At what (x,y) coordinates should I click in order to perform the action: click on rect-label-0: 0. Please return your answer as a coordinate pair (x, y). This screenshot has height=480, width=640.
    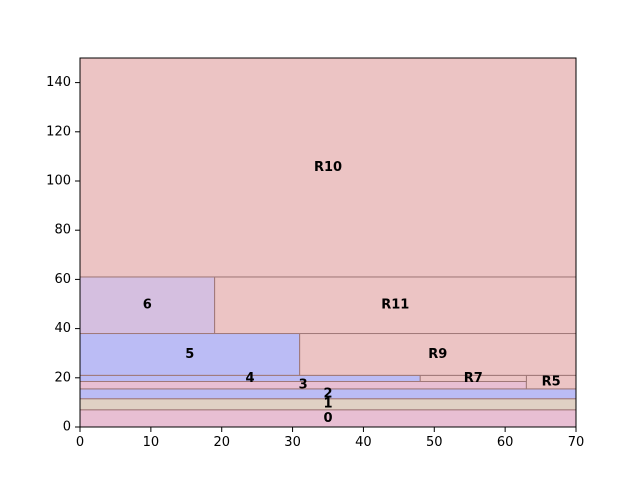
    Looking at the image, I should click on (327, 418).